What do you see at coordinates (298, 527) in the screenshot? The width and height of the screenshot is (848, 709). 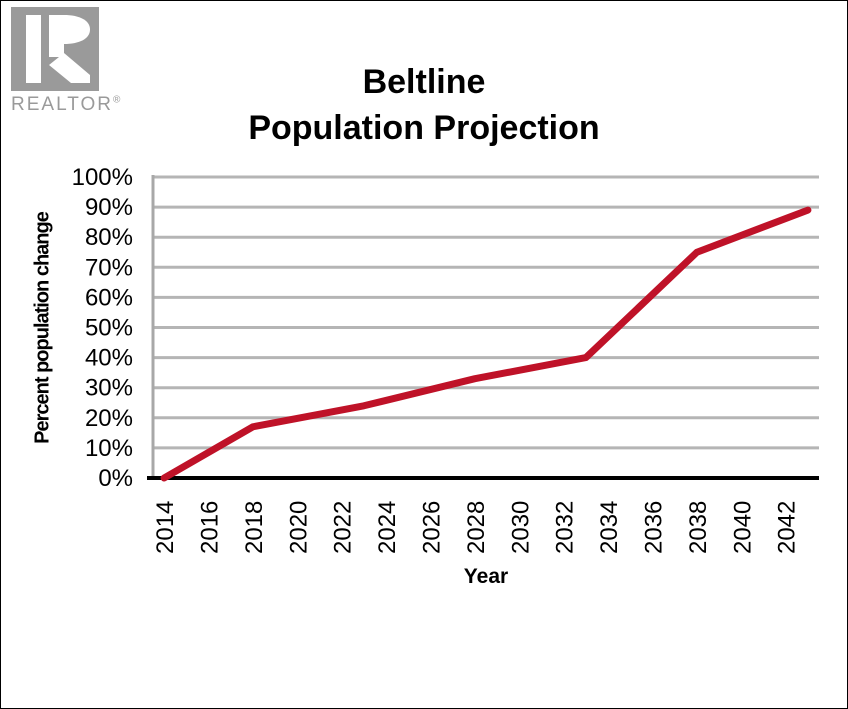 I see `x-tick-label: 2020` at bounding box center [298, 527].